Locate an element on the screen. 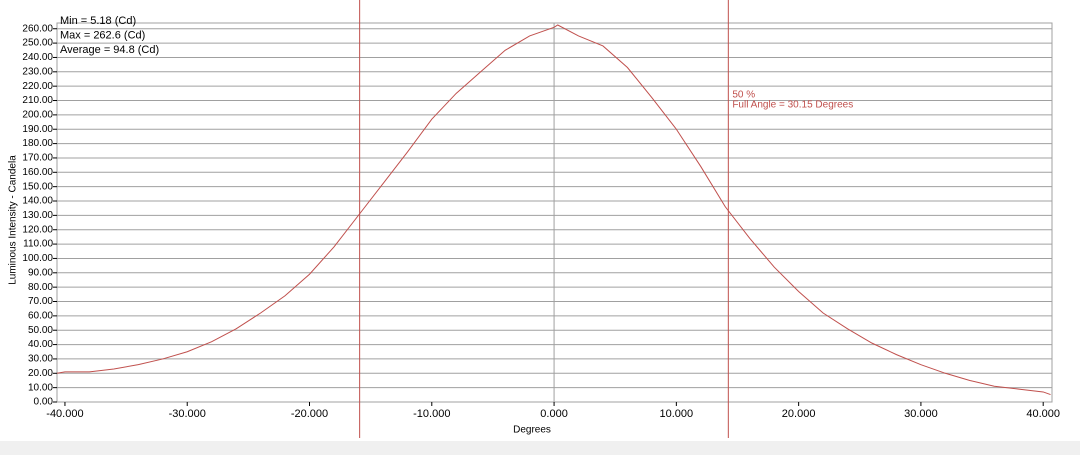 The image size is (1080, 460). y-tick-label: 130.00 is located at coordinates (37, 215).